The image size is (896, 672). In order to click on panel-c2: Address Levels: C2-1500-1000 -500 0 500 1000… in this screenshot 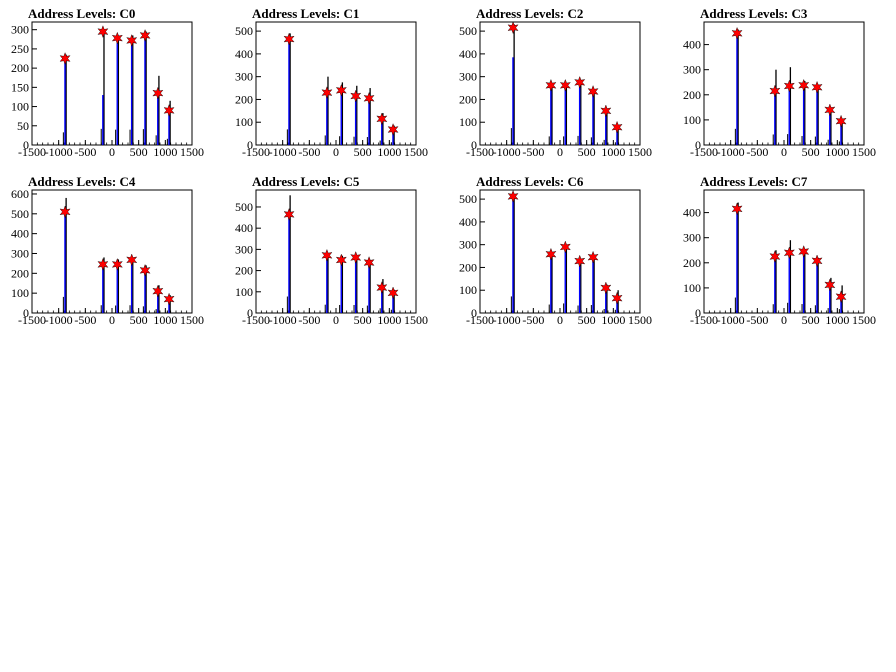, I will do `click(555, 82)`.